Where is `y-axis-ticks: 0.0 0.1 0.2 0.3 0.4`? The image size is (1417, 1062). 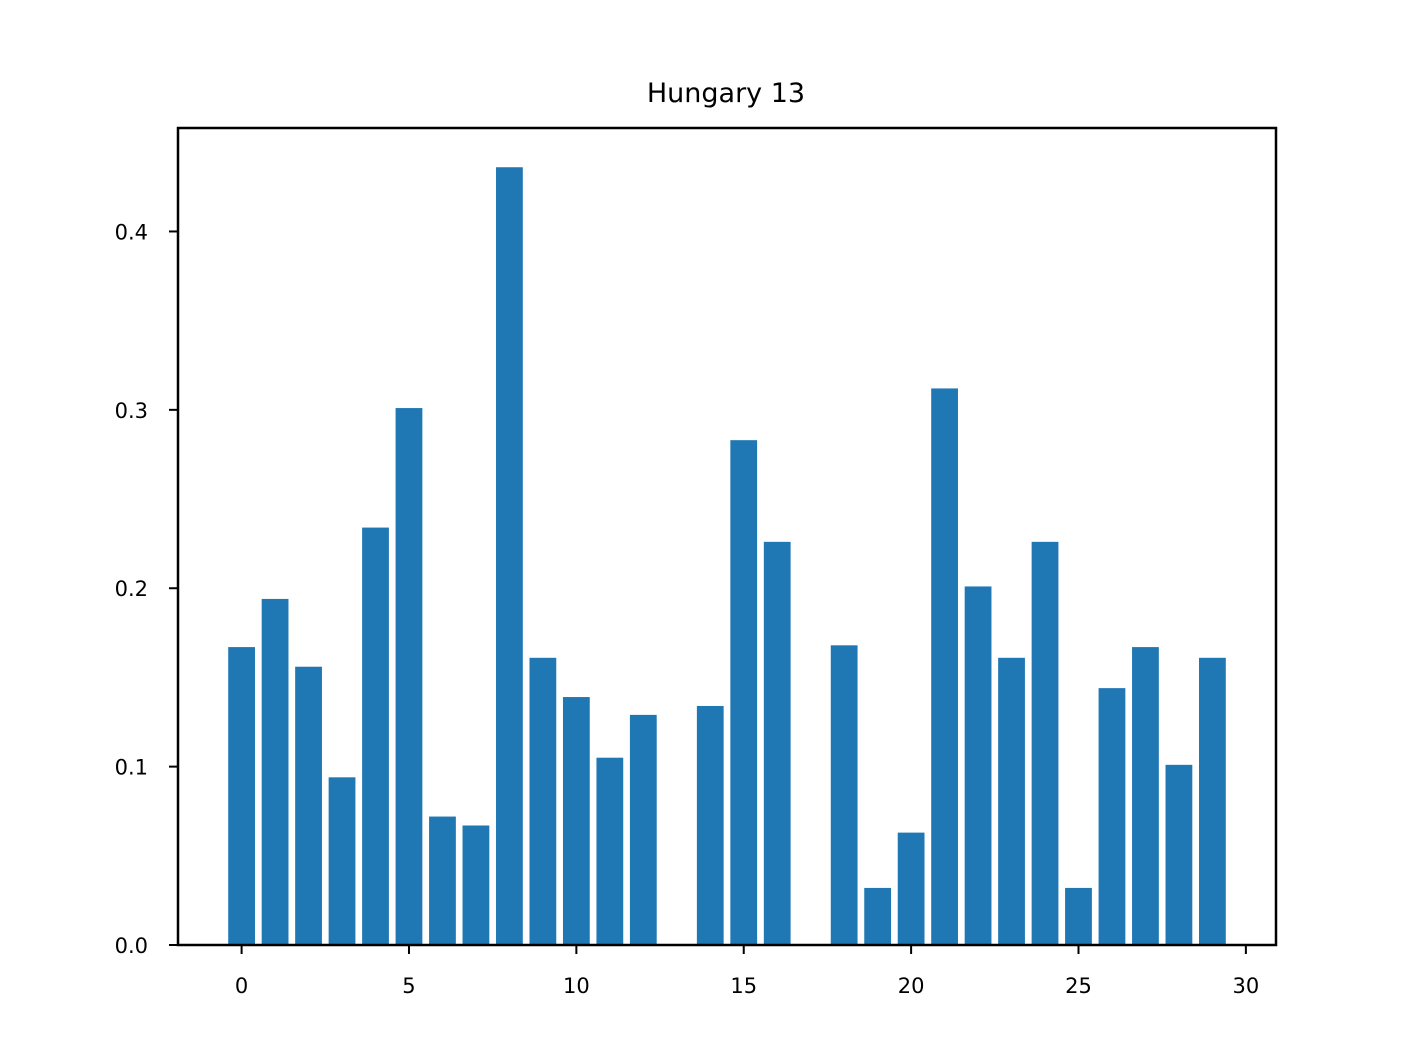 y-axis-ticks: 0.0 0.1 0.2 0.3 0.4 is located at coordinates (146, 589).